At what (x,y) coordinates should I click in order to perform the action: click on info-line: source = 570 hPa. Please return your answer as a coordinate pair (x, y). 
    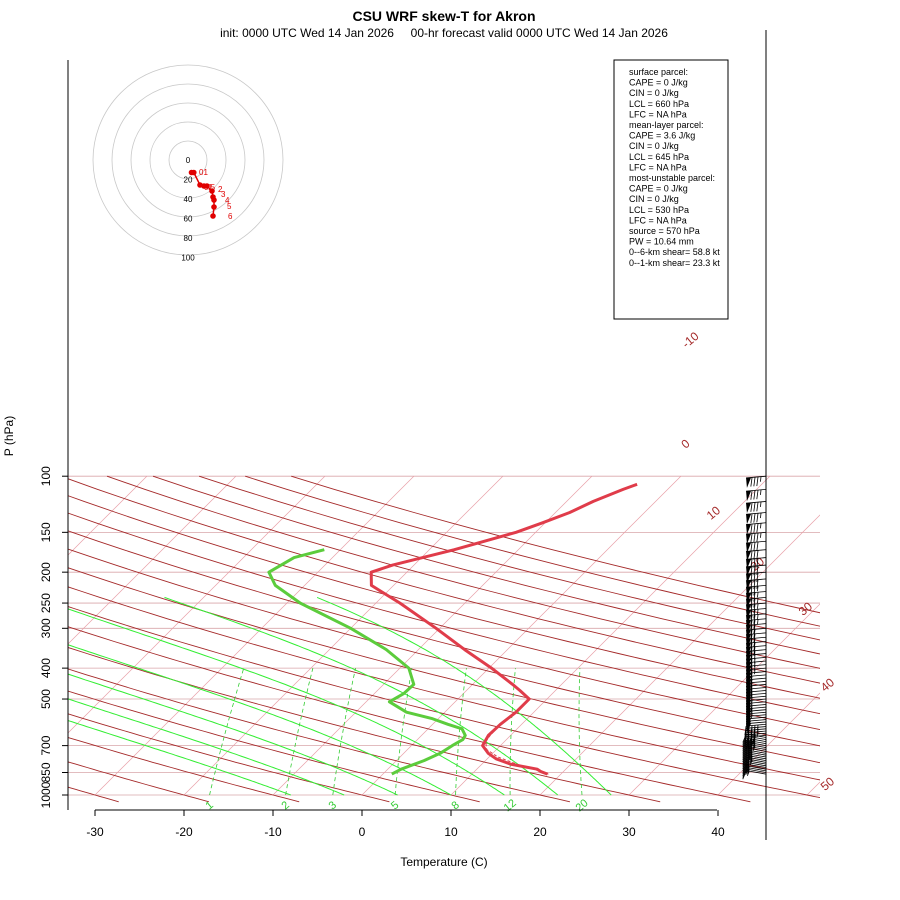
    Looking at the image, I should click on (664, 231).